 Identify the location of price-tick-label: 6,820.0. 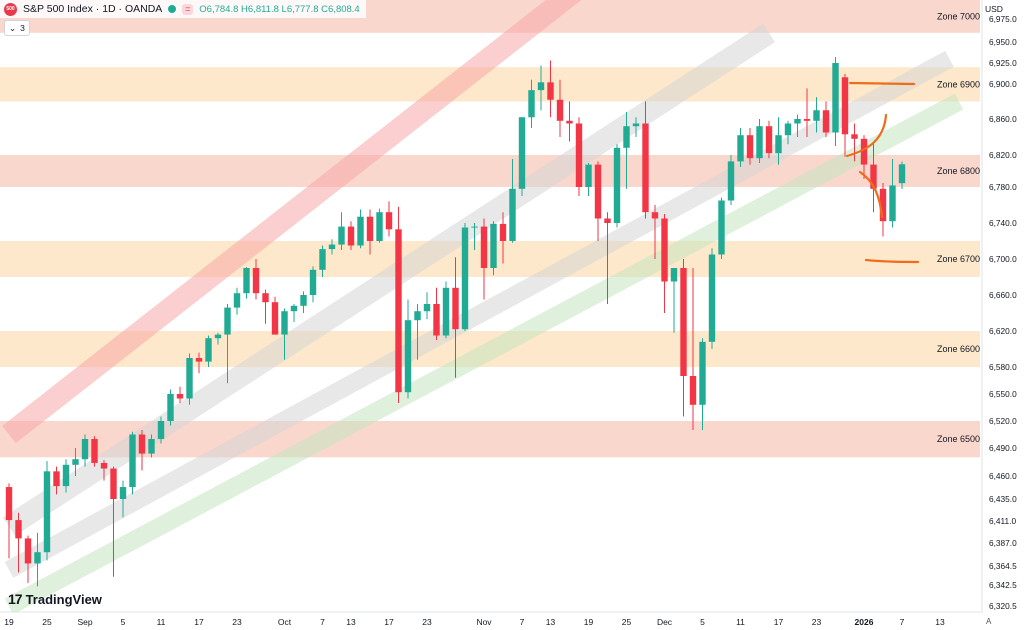
(1003, 155).